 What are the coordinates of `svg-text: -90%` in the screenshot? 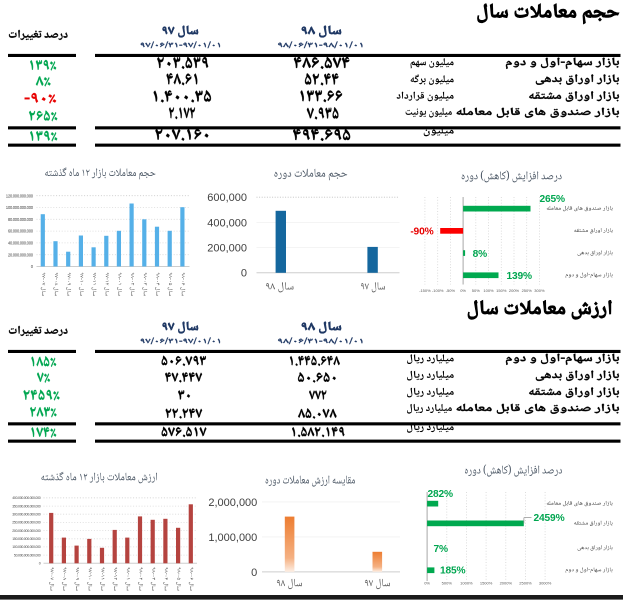 It's located at (421, 232).